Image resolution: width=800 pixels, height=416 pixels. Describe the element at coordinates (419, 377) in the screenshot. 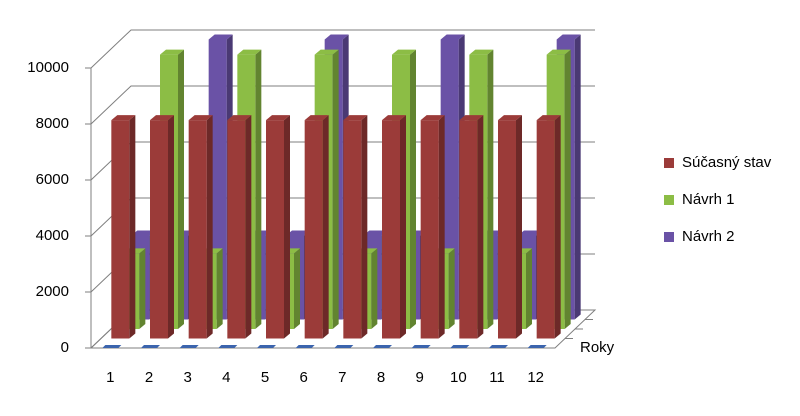

I see `x-tick-label: 9` at that location.